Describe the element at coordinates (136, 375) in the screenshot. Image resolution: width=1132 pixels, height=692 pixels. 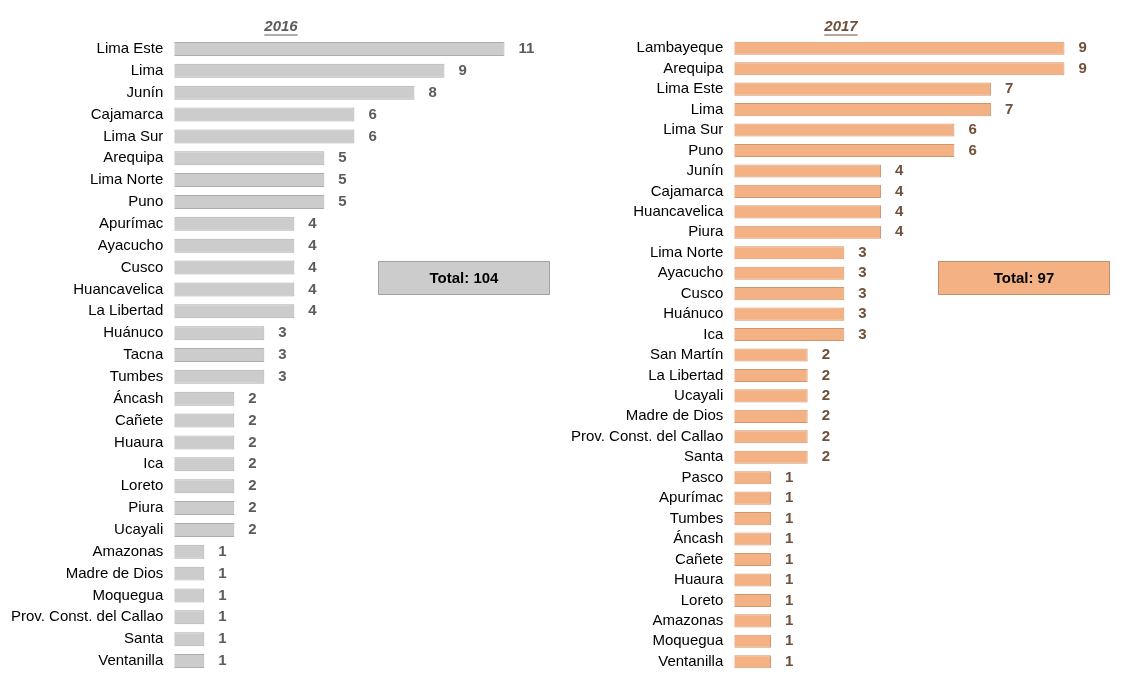
I see `y-tick-label: Tumbes` at that location.